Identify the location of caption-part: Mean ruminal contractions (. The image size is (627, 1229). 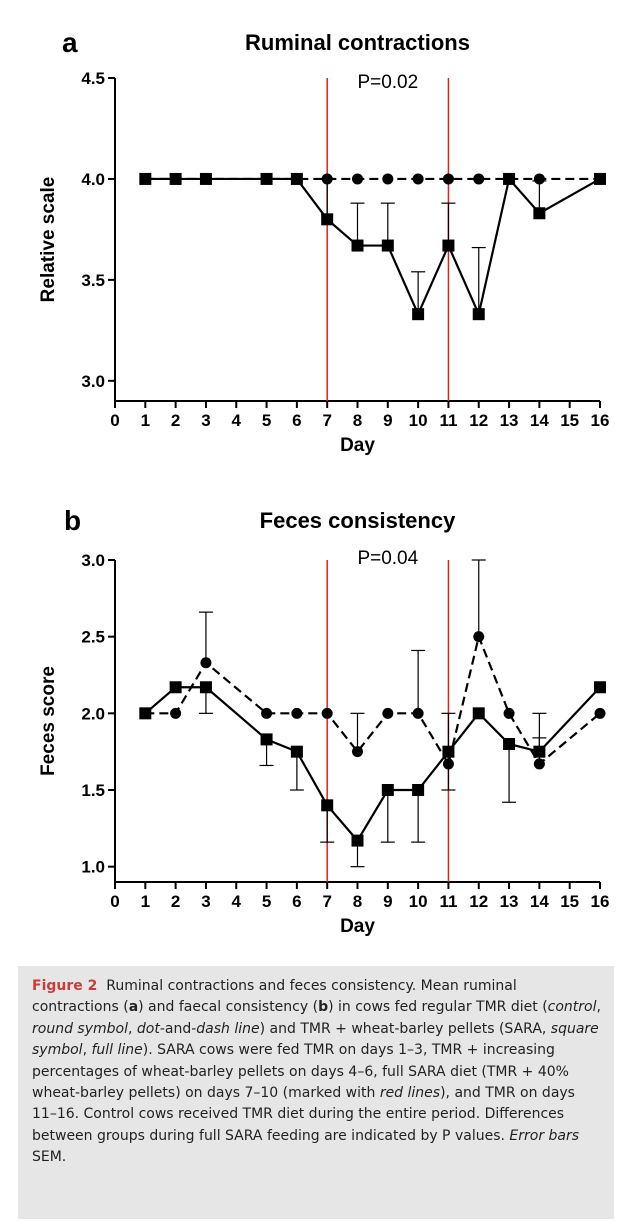
(274, 997).